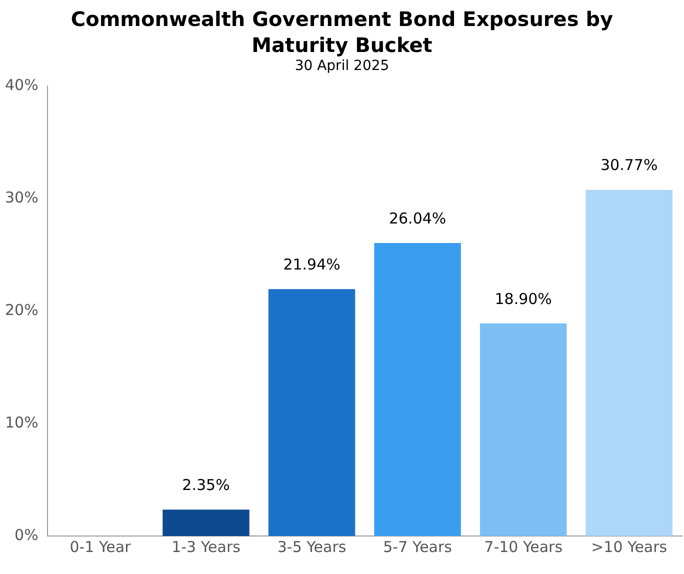 The width and height of the screenshot is (684, 574). Describe the element at coordinates (342, 32) in the screenshot. I see `chart-title: Commonwealth Government Bond Exposures by Maturity Bucket` at that location.